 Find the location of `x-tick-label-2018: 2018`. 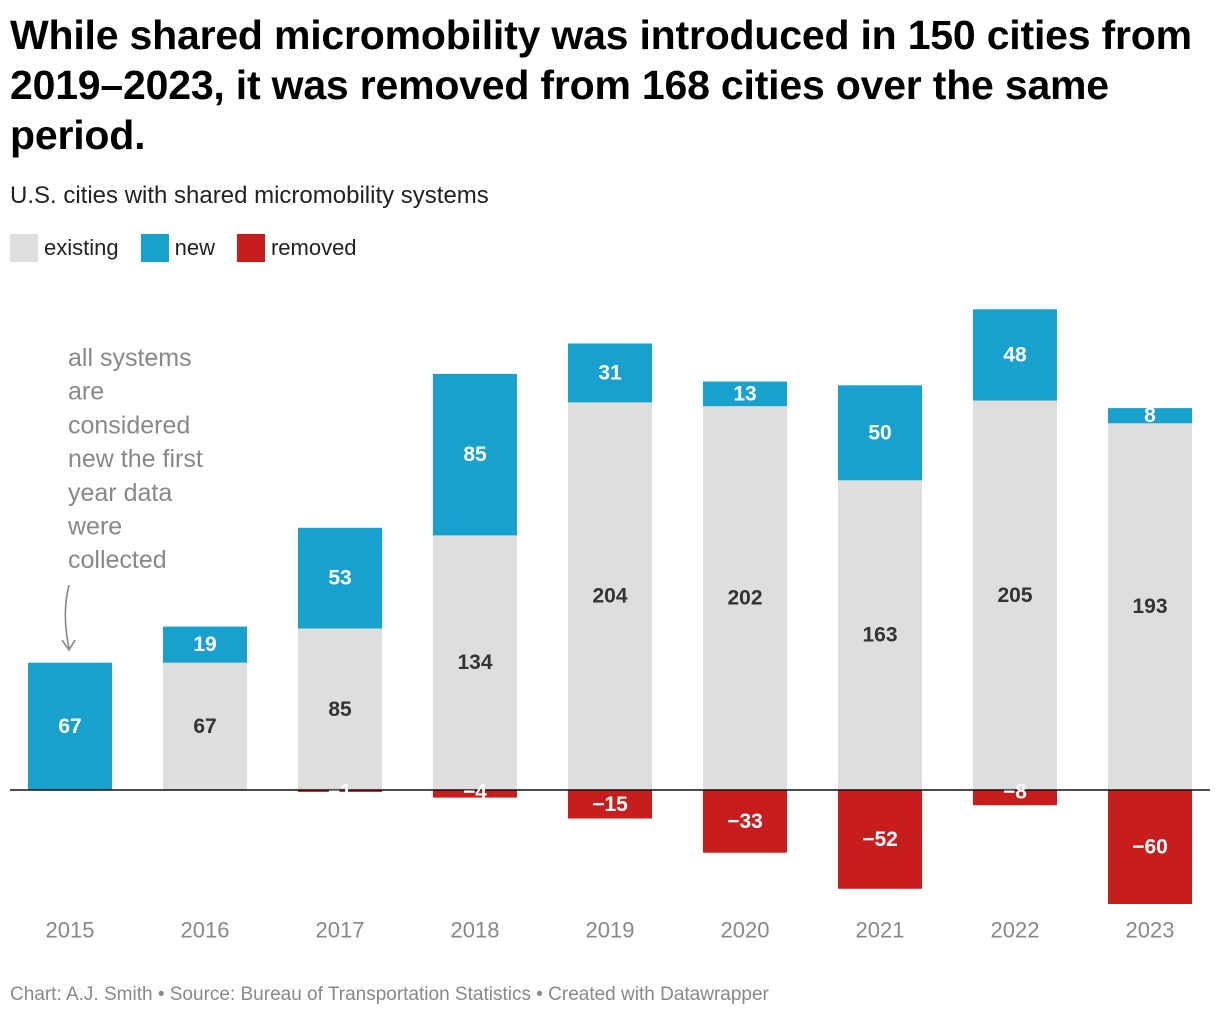

x-tick-label-2018: 2018 is located at coordinates (475, 930).